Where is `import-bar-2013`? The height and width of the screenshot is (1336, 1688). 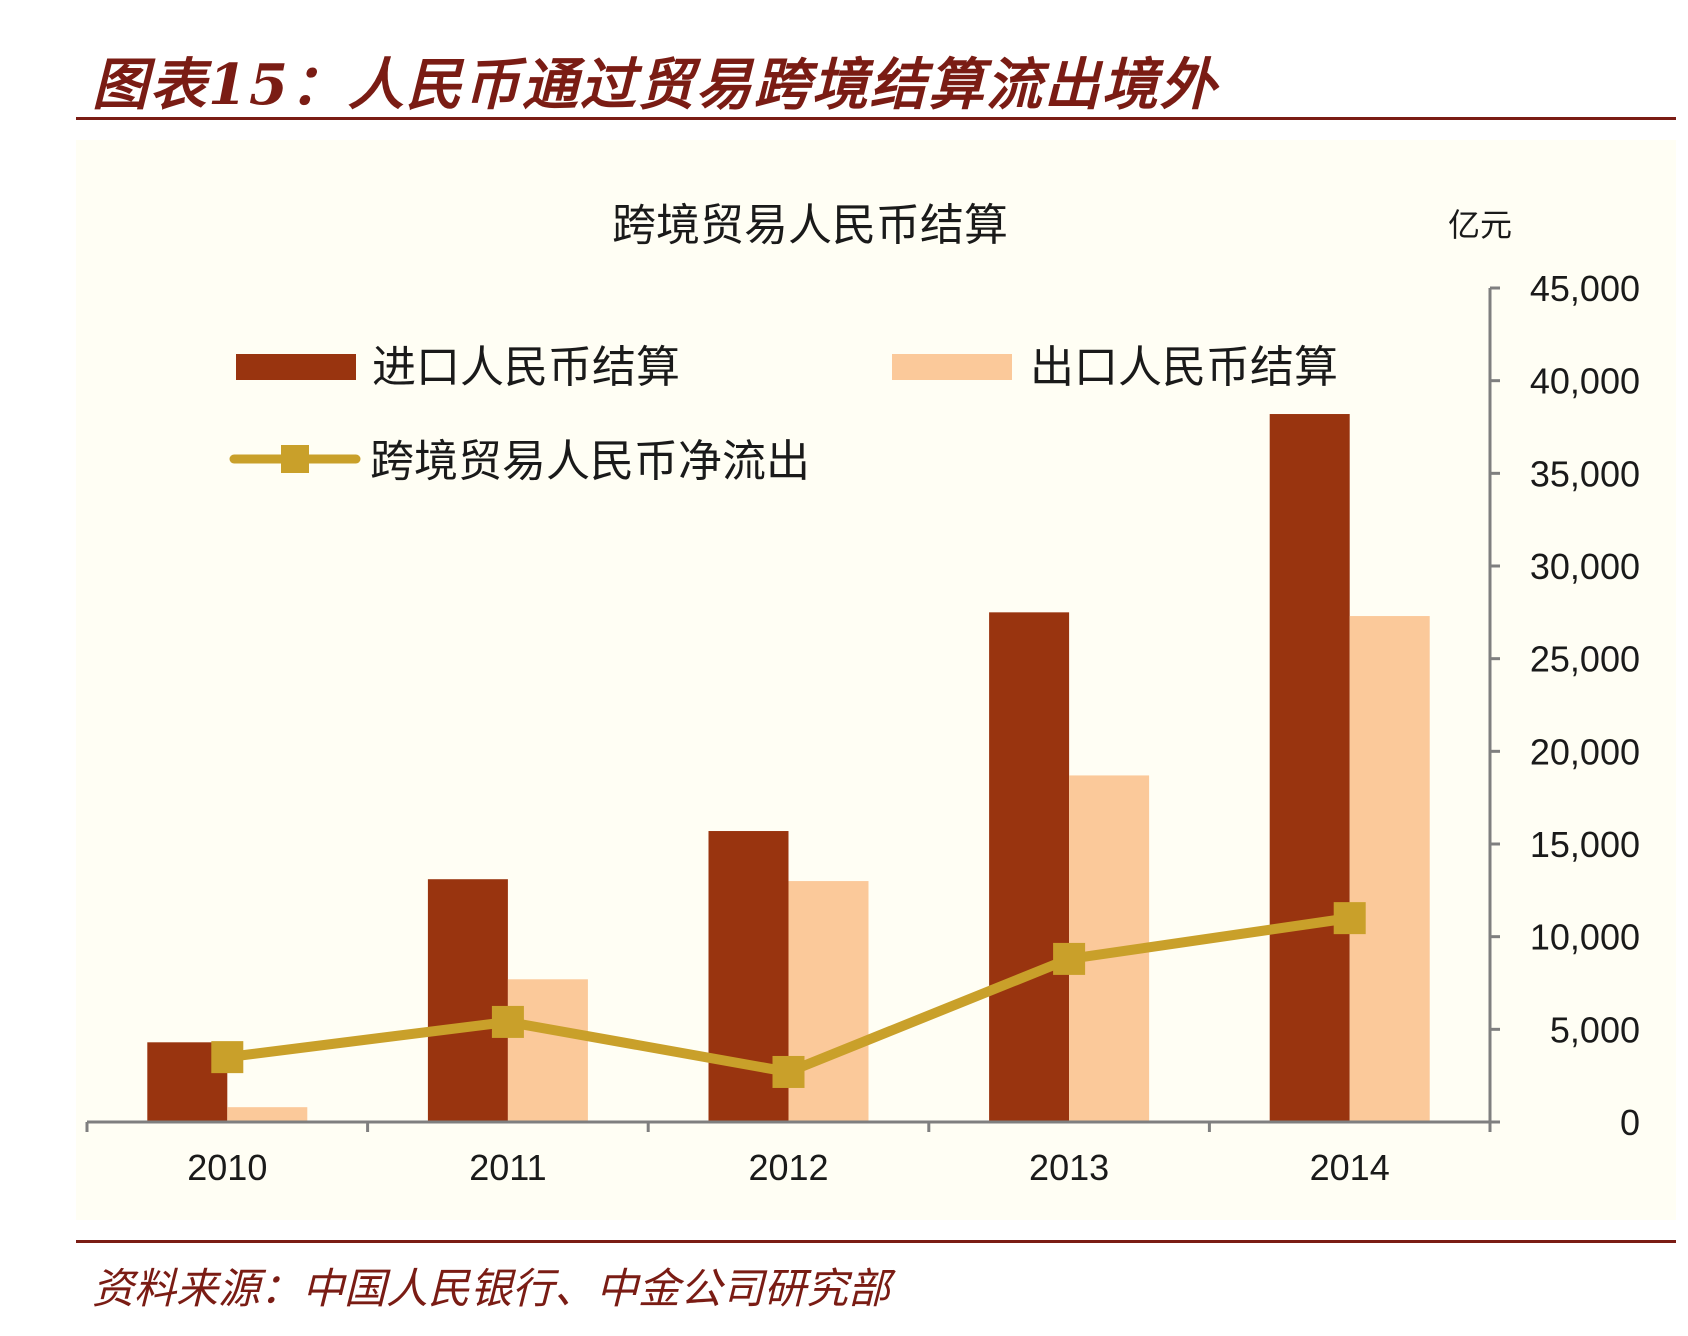
import-bar-2013 is located at coordinates (1029, 867).